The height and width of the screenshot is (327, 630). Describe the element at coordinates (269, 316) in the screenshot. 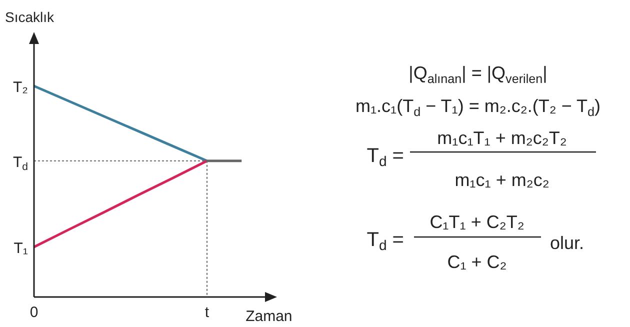

I see `x-axis-title: Zaman` at that location.